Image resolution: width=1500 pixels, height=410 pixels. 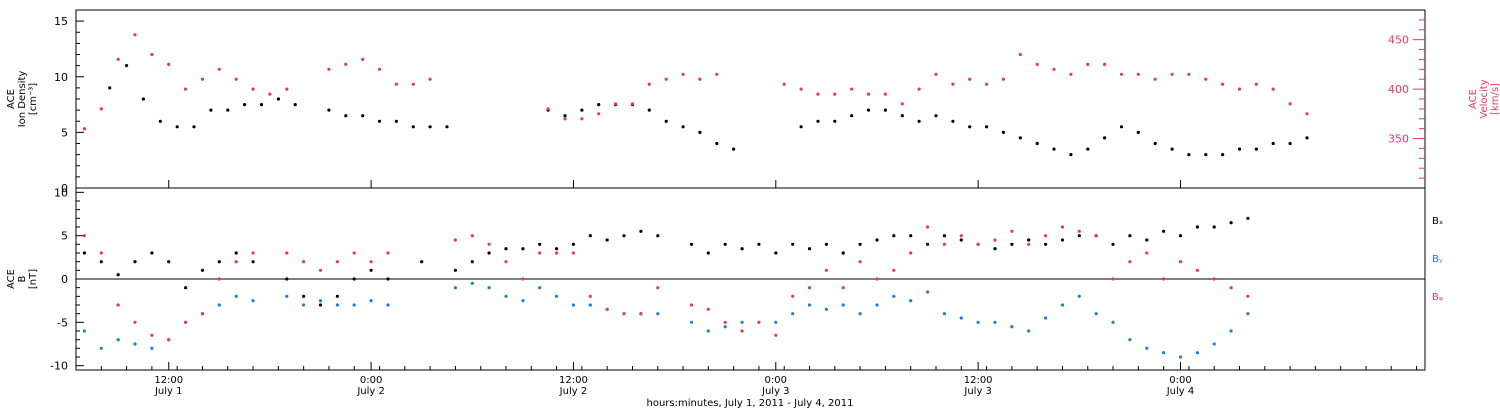 I want to click on density-ylabel-line-3: [cm⁻³], so click(x=33, y=99).